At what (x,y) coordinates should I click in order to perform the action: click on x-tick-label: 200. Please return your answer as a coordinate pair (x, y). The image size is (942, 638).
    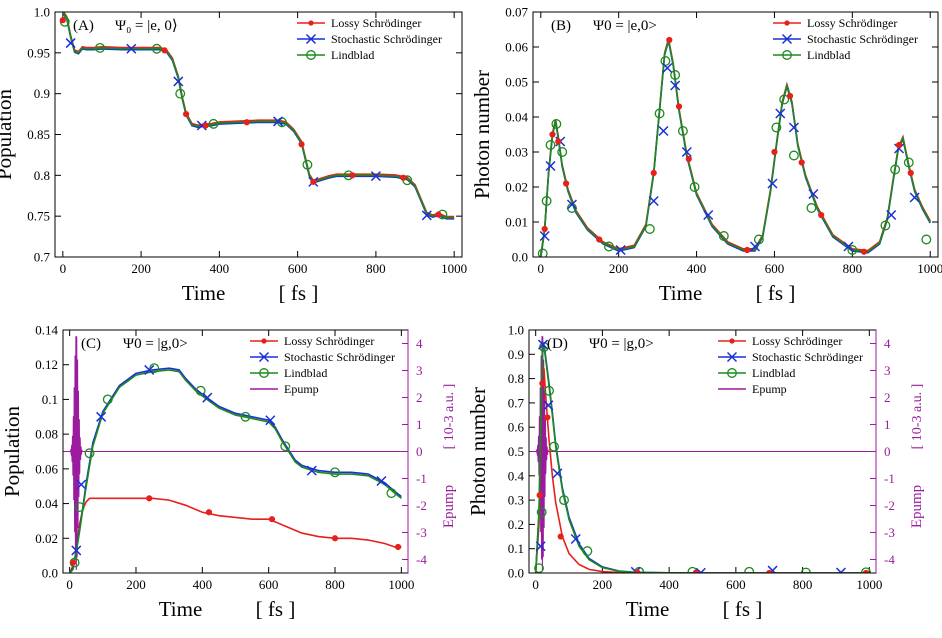
    Looking at the image, I should click on (619, 268).